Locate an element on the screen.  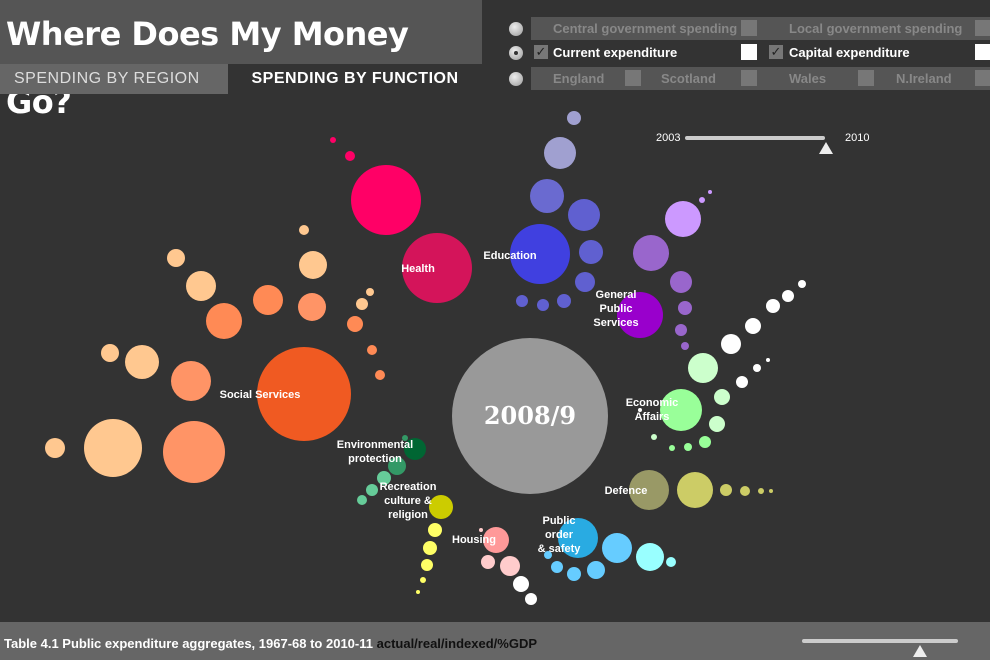
radio-nation is located at coordinates (516, 79).